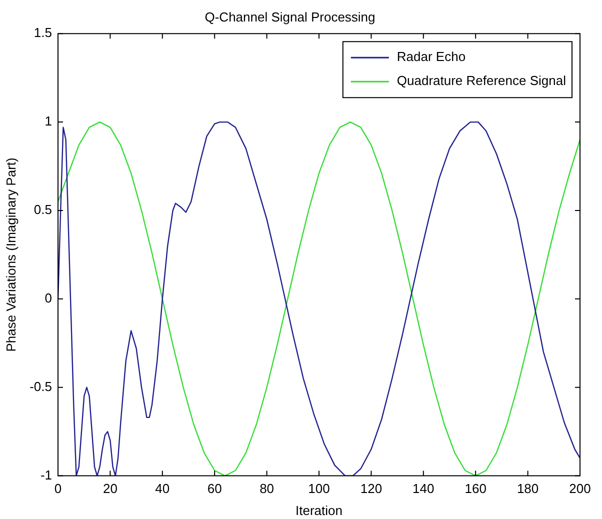  Describe the element at coordinates (43, 32) in the screenshot. I see `y-tick-label: 1.5` at that location.